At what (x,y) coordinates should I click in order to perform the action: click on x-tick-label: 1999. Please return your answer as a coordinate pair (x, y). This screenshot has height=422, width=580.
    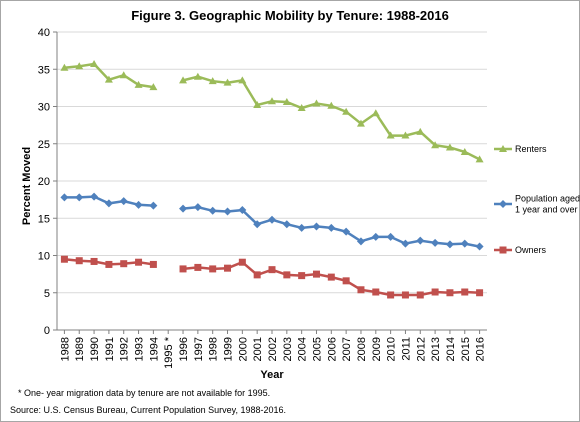
    Looking at the image, I should click on (229, 349).